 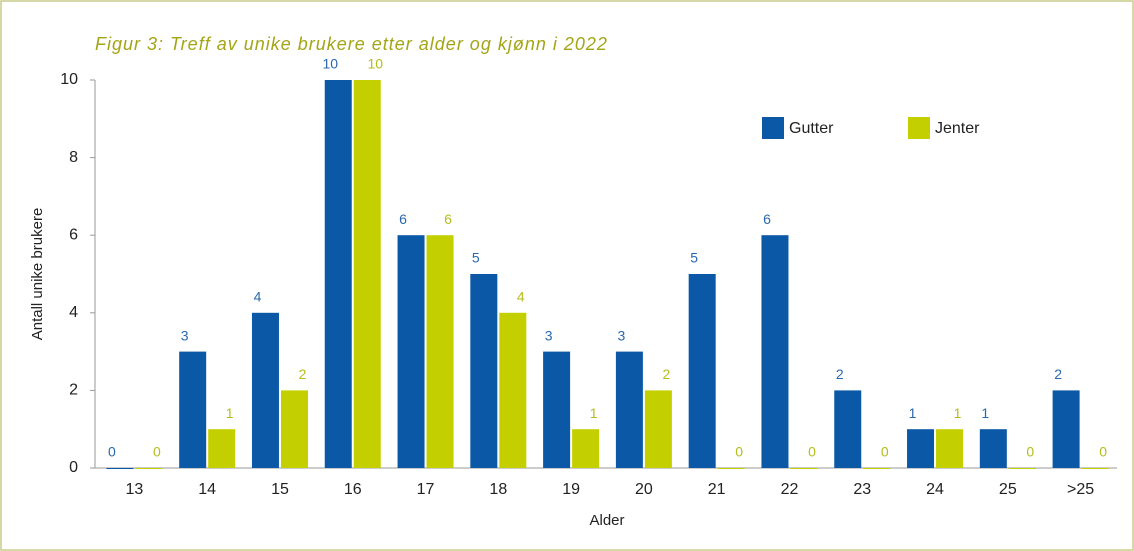 I want to click on x-tick-label: >25, so click(x=1080, y=489).